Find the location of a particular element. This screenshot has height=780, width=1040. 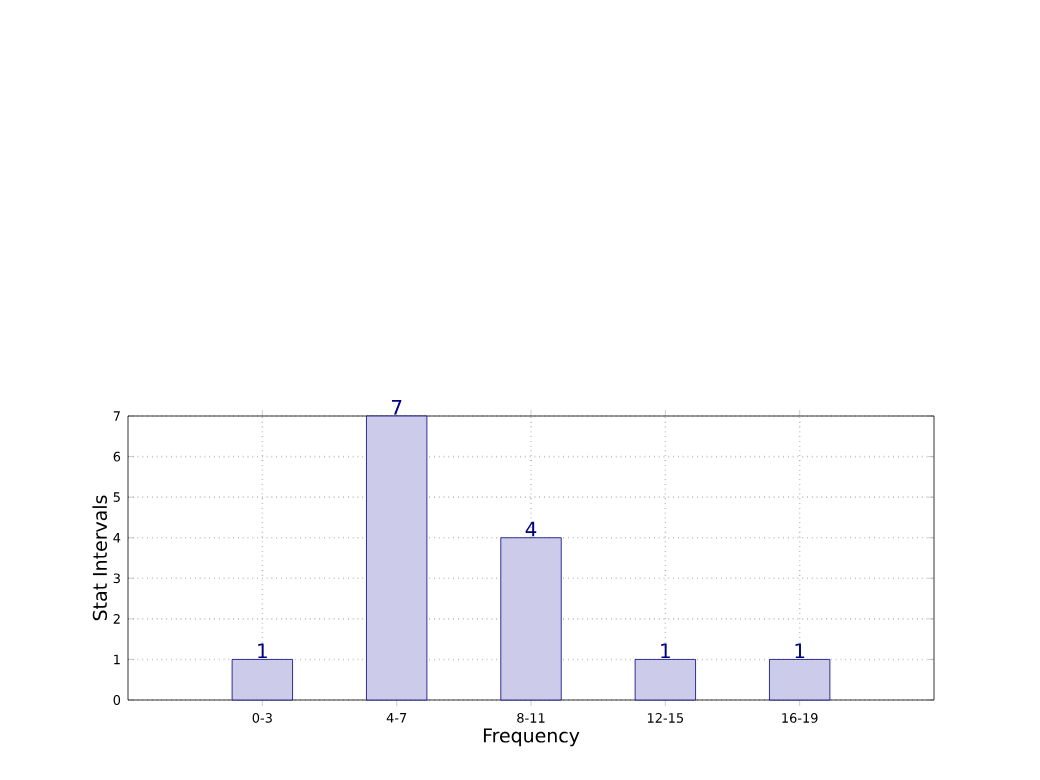

data-label: 7 is located at coordinates (396, 407).